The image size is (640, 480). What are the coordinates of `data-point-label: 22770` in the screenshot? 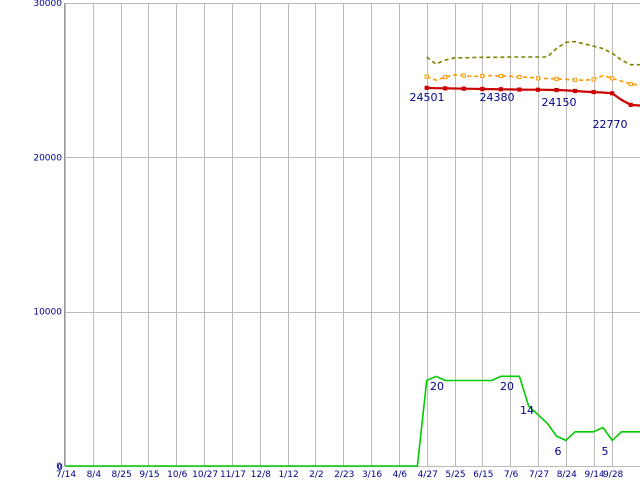 It's located at (610, 124).